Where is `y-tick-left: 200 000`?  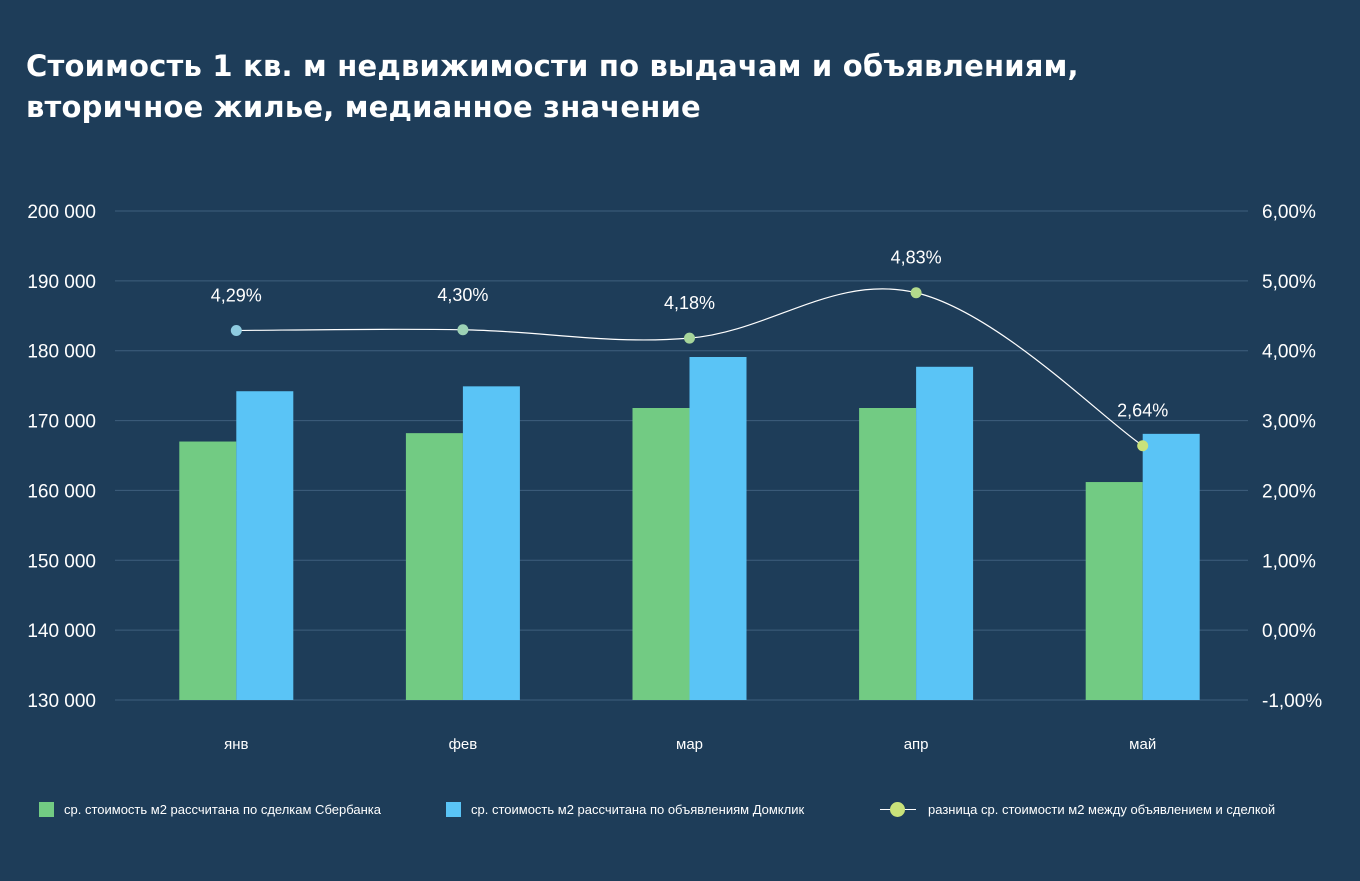
y-tick-left: 200 000 is located at coordinates (61, 212).